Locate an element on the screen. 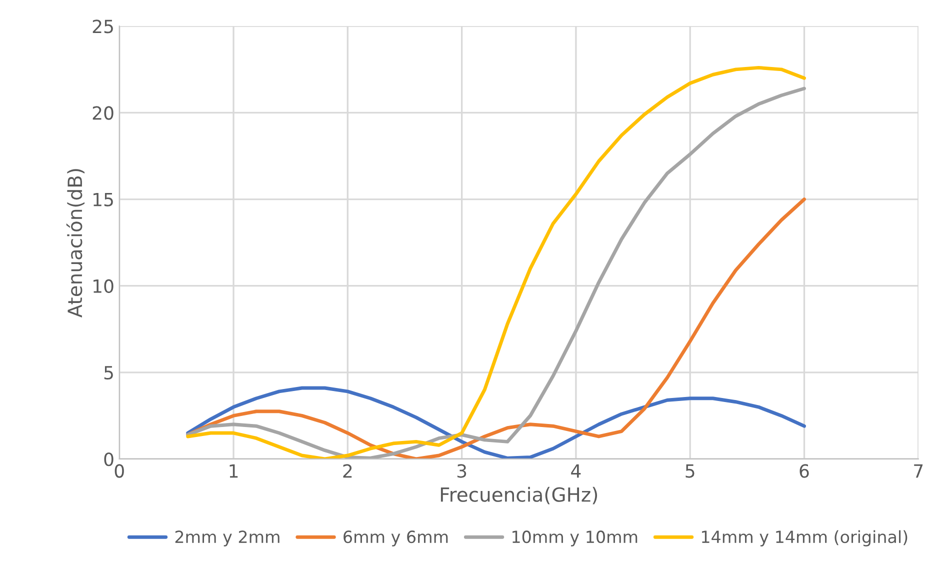 The width and height of the screenshot is (940, 581). x-tick-label: 0 is located at coordinates (119, 471).